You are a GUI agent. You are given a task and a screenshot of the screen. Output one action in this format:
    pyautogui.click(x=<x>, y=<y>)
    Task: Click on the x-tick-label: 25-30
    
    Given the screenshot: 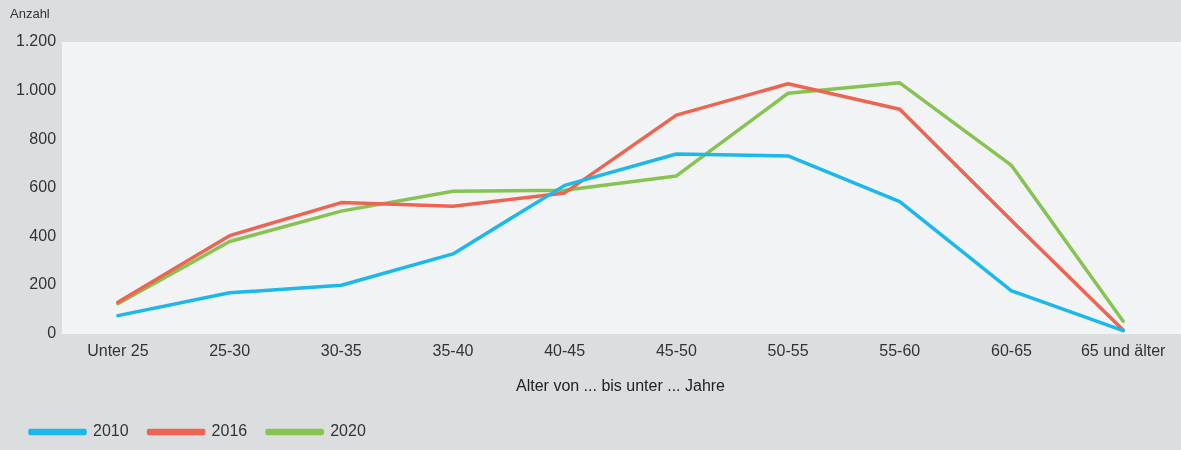 What is the action you would take?
    pyautogui.click(x=230, y=350)
    